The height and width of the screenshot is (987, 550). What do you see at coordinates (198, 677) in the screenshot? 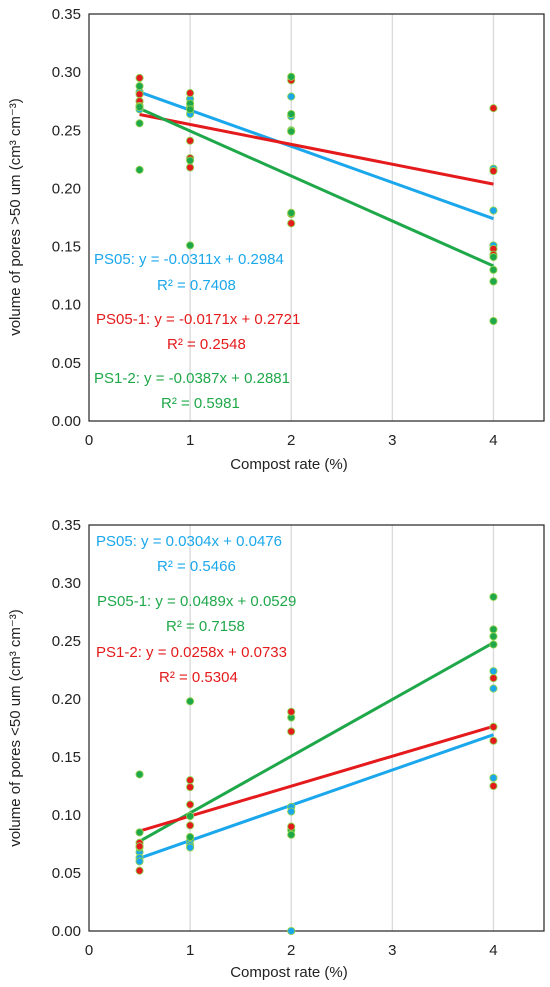
I see `r2-ps1-2: R² = 0.5304` at bounding box center [198, 677].